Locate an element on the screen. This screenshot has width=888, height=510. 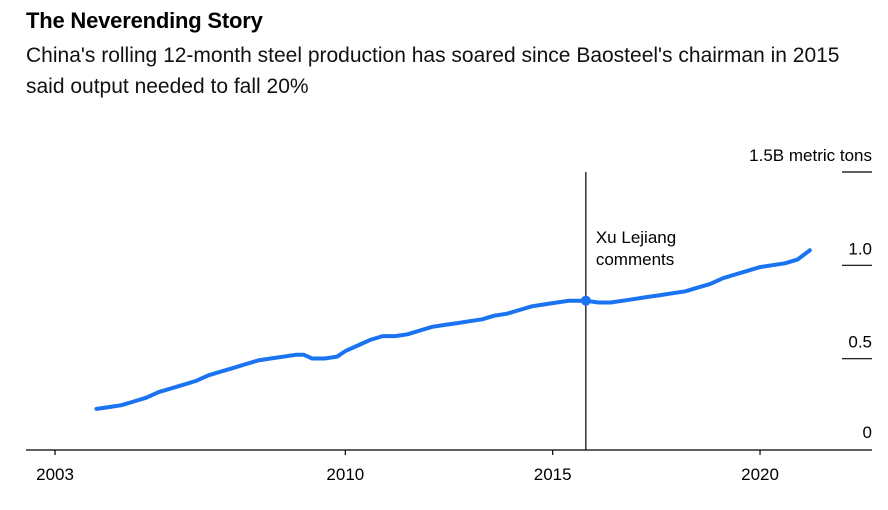
x-tick-label: 2010 is located at coordinates (345, 474).